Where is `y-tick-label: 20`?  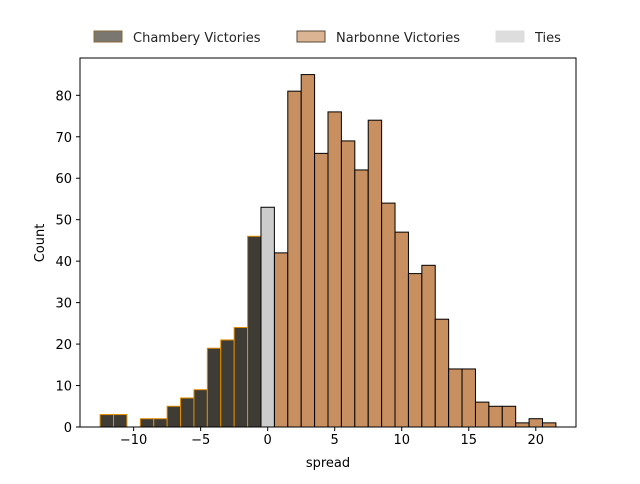 y-tick-label: 20 is located at coordinates (63, 345).